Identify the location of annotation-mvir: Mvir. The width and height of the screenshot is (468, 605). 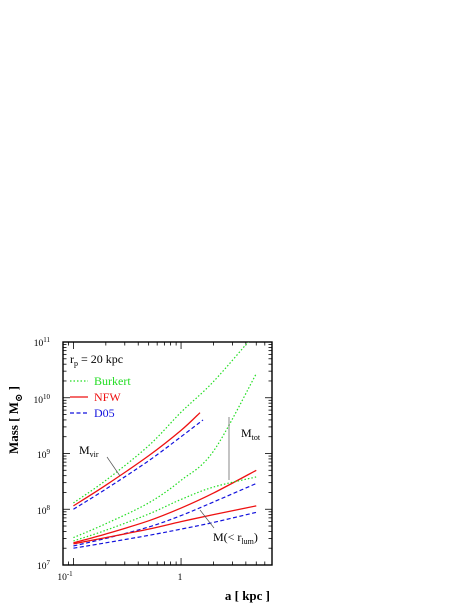
(89, 451).